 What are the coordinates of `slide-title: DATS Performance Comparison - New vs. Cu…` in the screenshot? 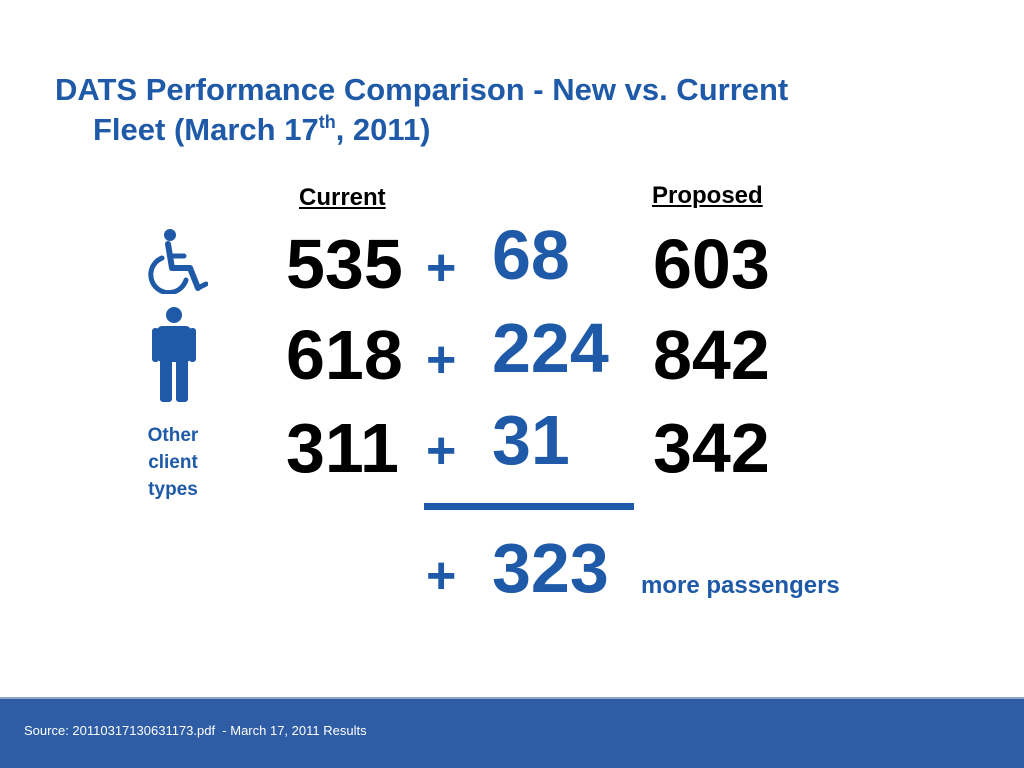 It's located at (505, 110).